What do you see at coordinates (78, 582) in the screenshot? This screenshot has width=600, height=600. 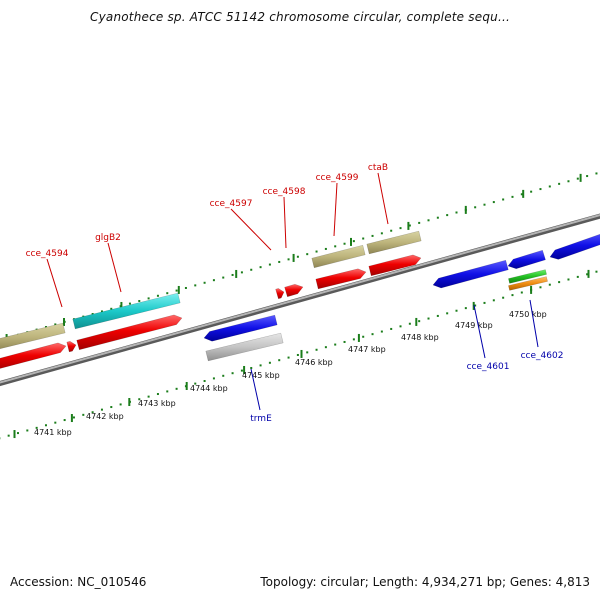 I see `accession-text: Accession: NC_010546` at bounding box center [78, 582].